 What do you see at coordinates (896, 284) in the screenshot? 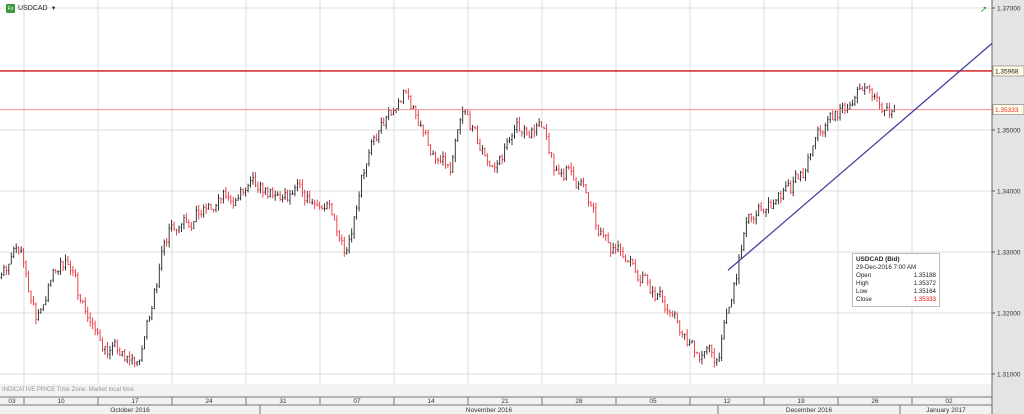
I see `tooltip-row: High 1.35372` at bounding box center [896, 284].